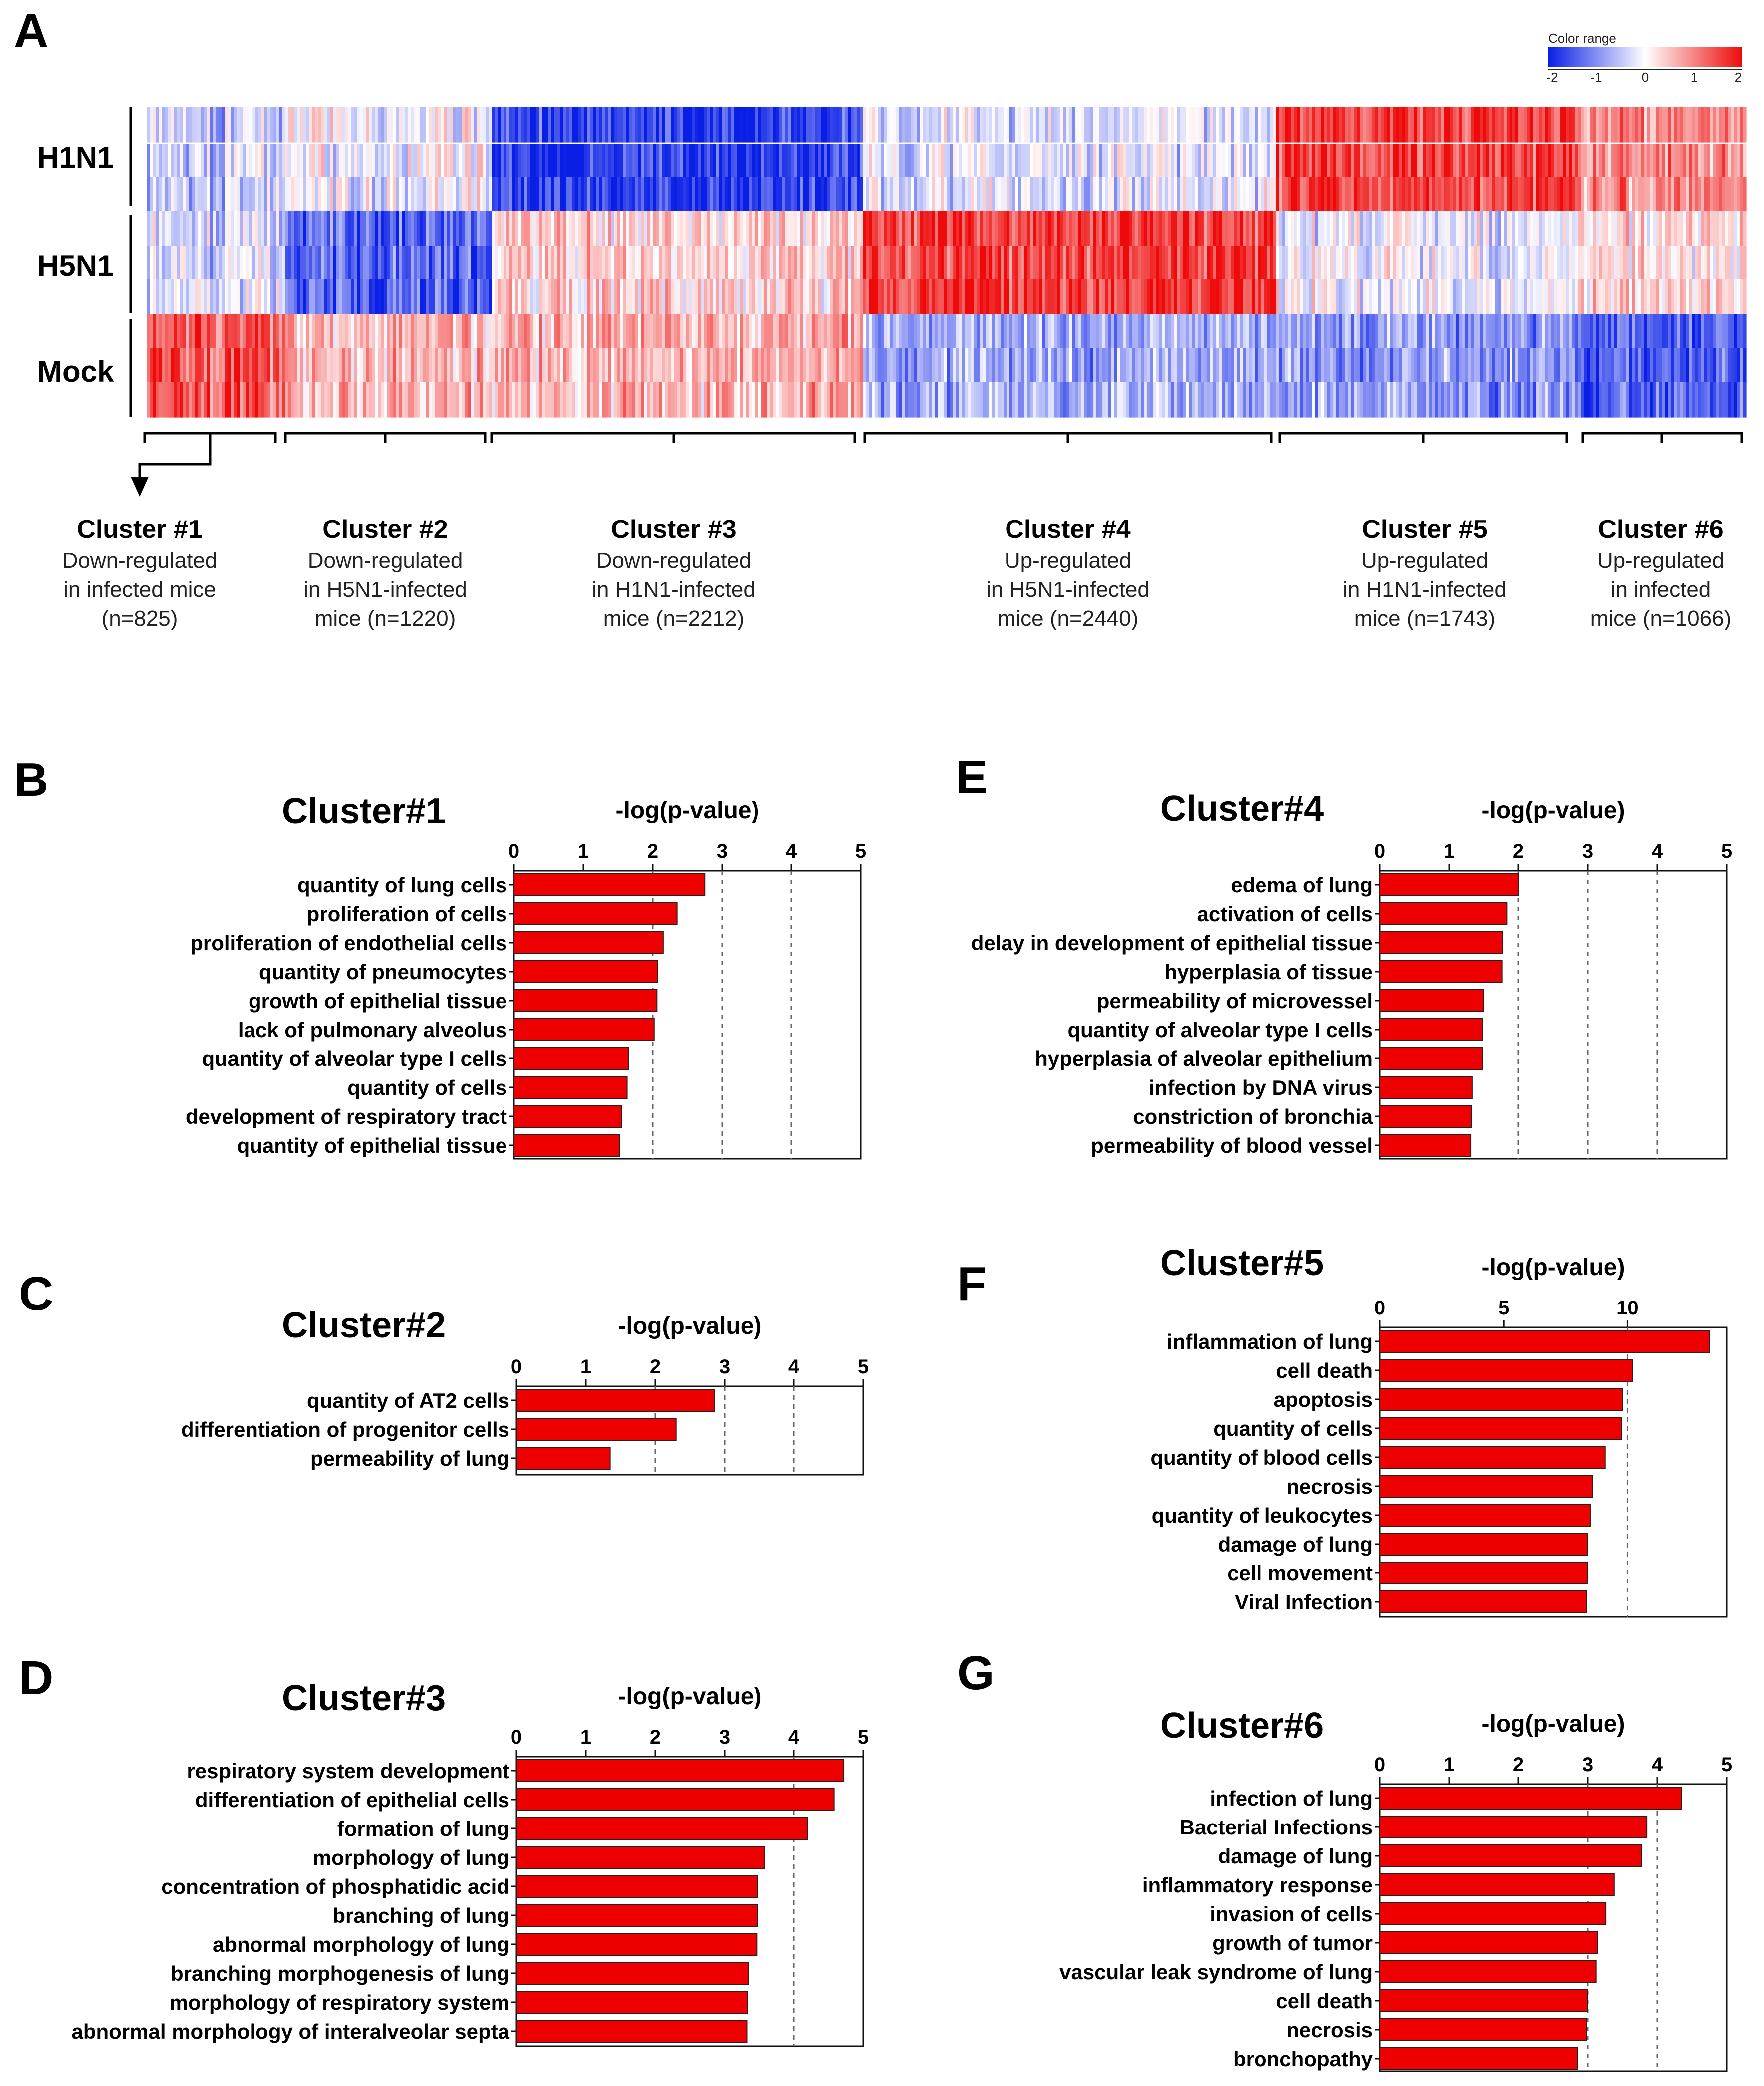  I want to click on x-axis-title: -log(p-value), so click(690, 1697).